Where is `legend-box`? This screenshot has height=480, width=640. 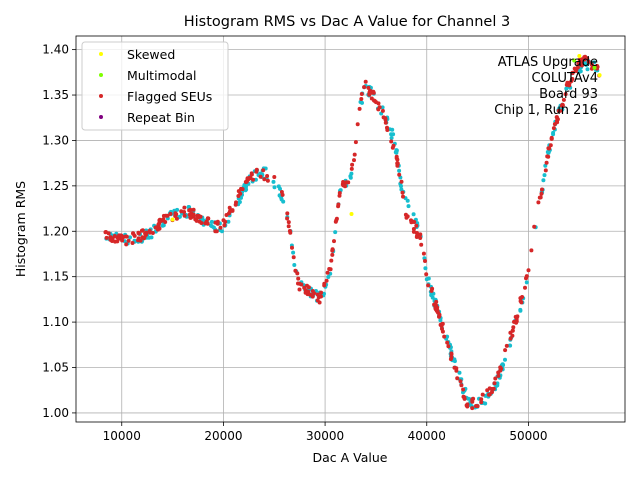 legend-box is located at coordinates (155, 86).